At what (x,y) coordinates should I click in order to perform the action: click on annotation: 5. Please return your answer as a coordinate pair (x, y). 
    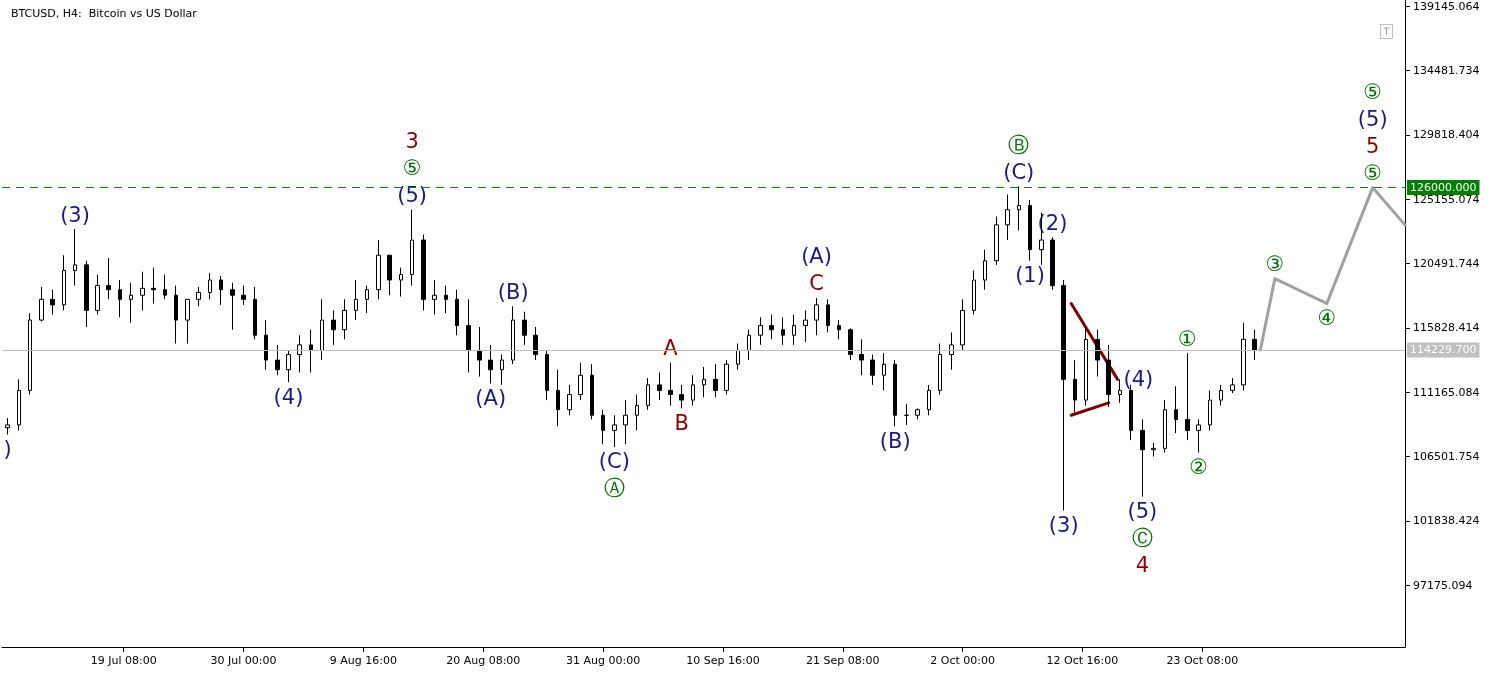
    Looking at the image, I should click on (1373, 146).